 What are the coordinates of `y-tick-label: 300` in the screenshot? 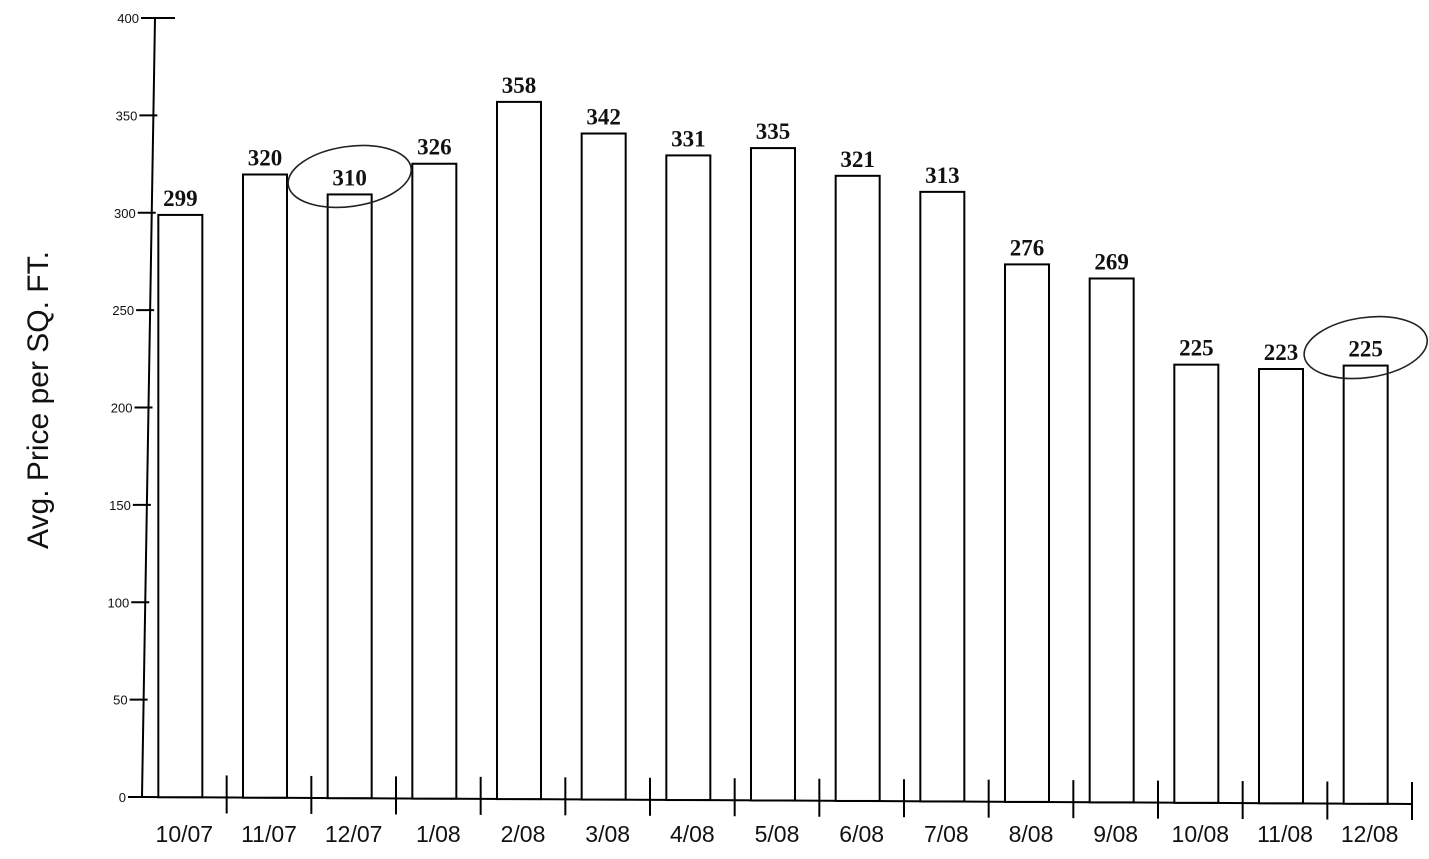 It's located at (125, 213).